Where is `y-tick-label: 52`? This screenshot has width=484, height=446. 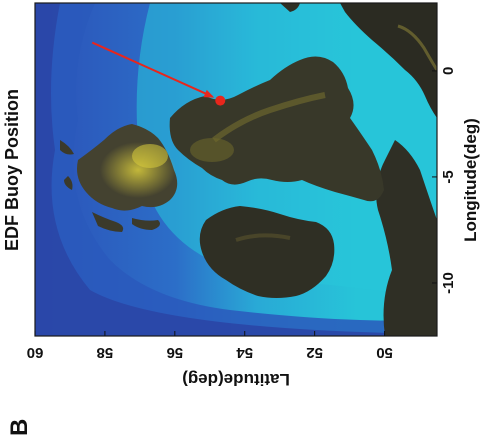
y-tick-label: 52 is located at coordinates (314, 352).